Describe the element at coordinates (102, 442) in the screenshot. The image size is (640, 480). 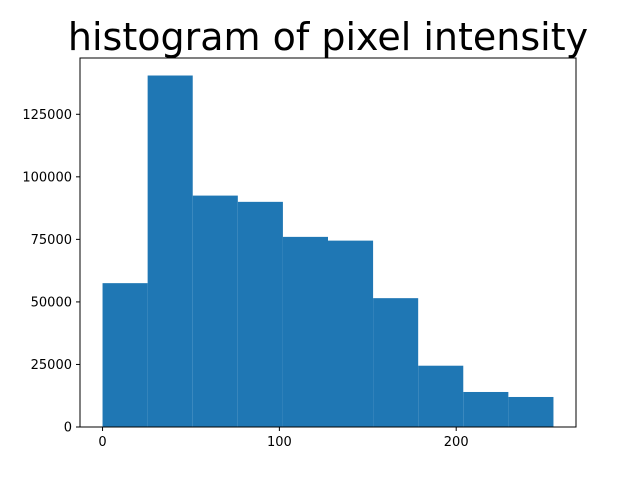
I see `x-tick-label: 0` at that location.